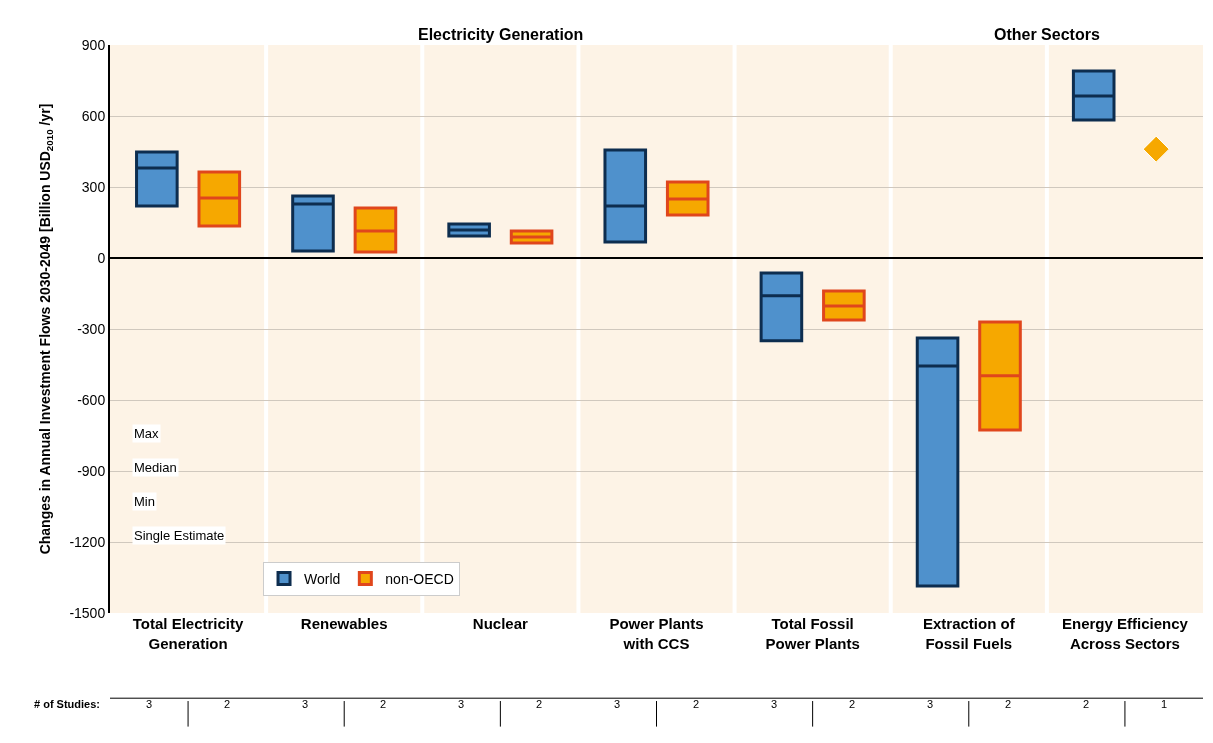 The height and width of the screenshot is (743, 1213). I want to click on x-tick-label: Energy Efficiency Across Sectors, so click(1125, 633).